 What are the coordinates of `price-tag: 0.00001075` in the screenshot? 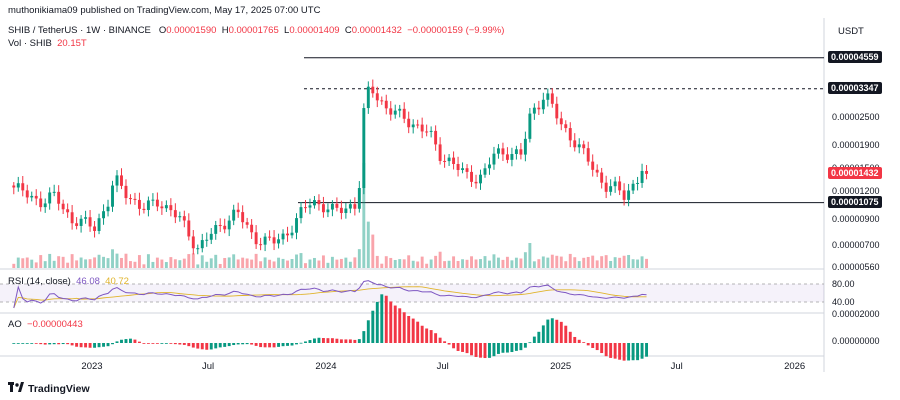 It's located at (855, 201).